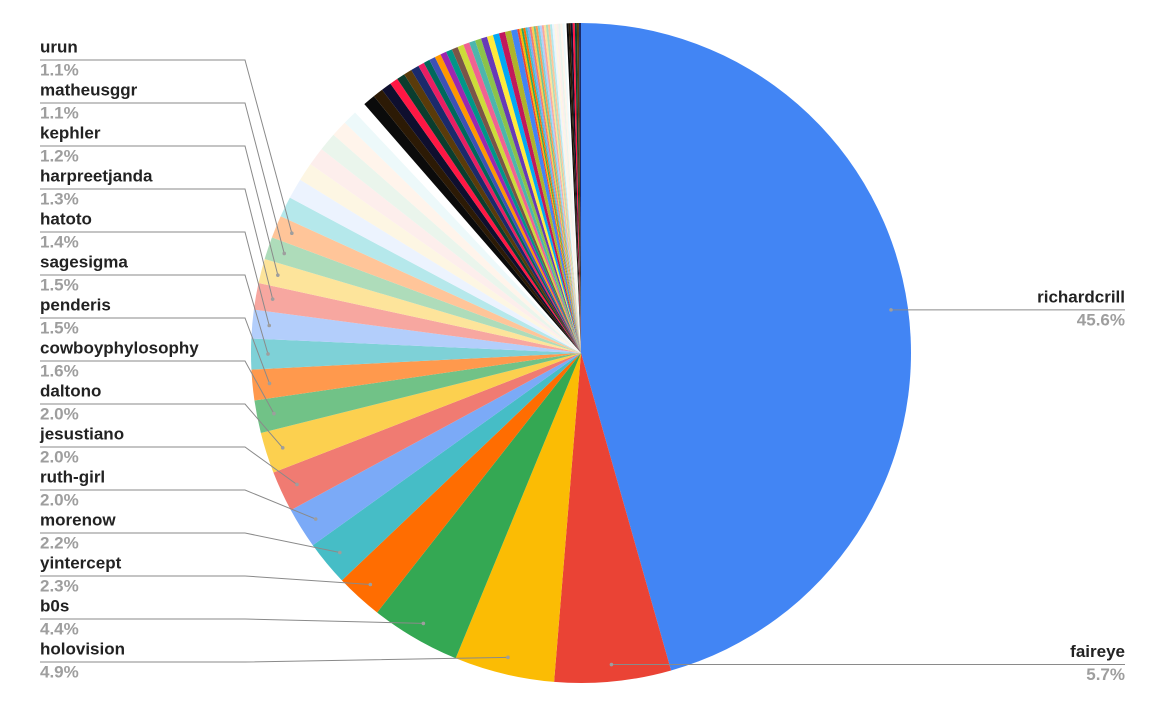  What do you see at coordinates (1101, 319) in the screenshot?
I see `slice-percent: 45.6%` at bounding box center [1101, 319].